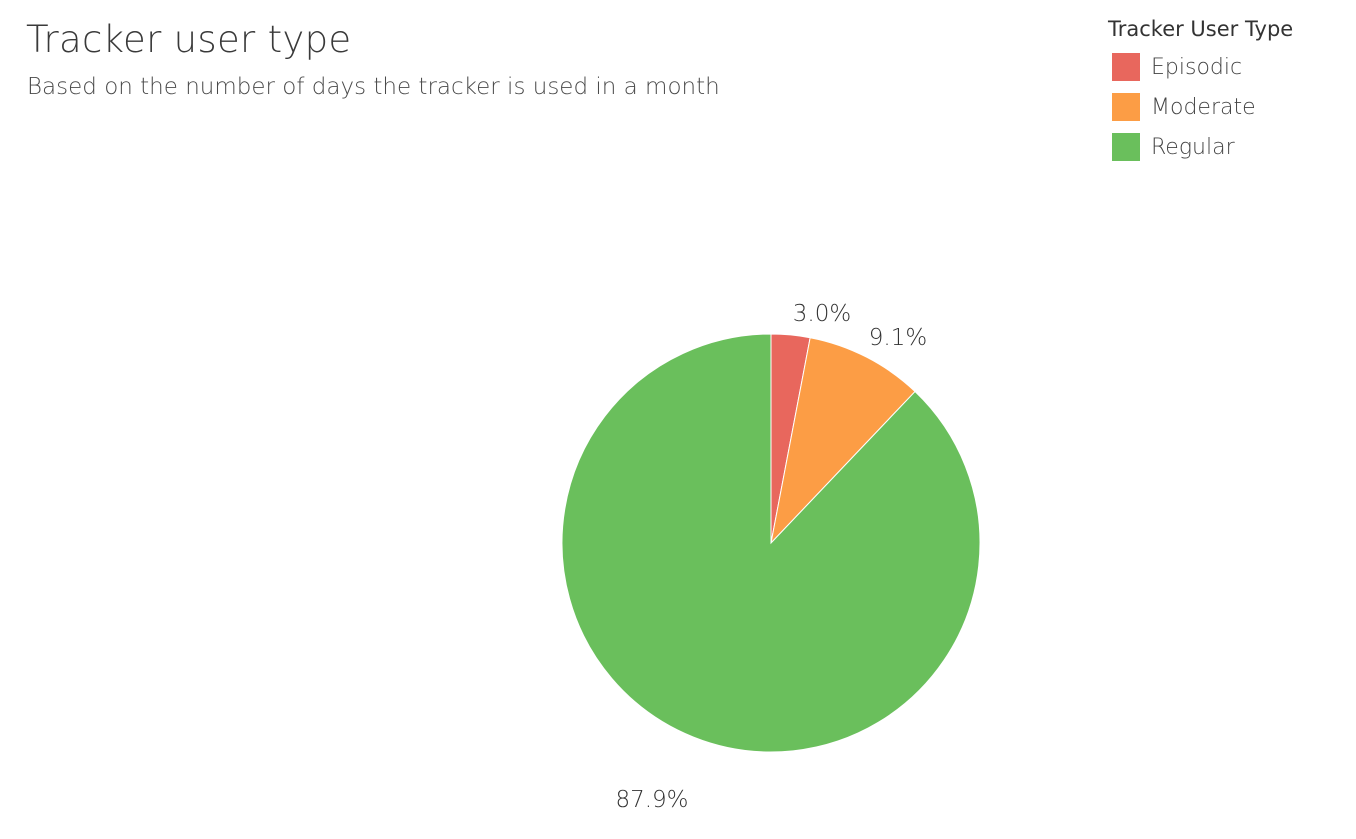 Image resolution: width=1356 pixels, height=839 pixels. What do you see at coordinates (1197, 67) in the screenshot?
I see `legend-label-episodic: Episodic` at bounding box center [1197, 67].